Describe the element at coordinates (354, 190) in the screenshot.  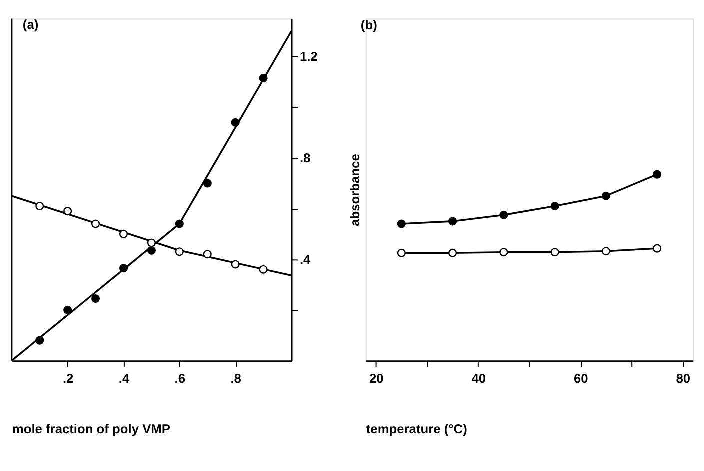
I see `y-axis-title: absorbance` at that location.